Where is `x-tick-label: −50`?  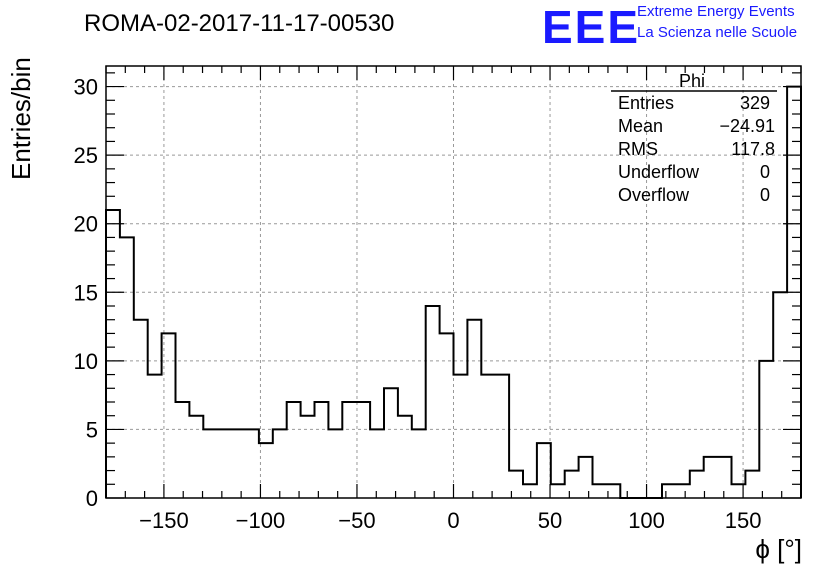 x-tick-label: −50 is located at coordinates (356, 520).